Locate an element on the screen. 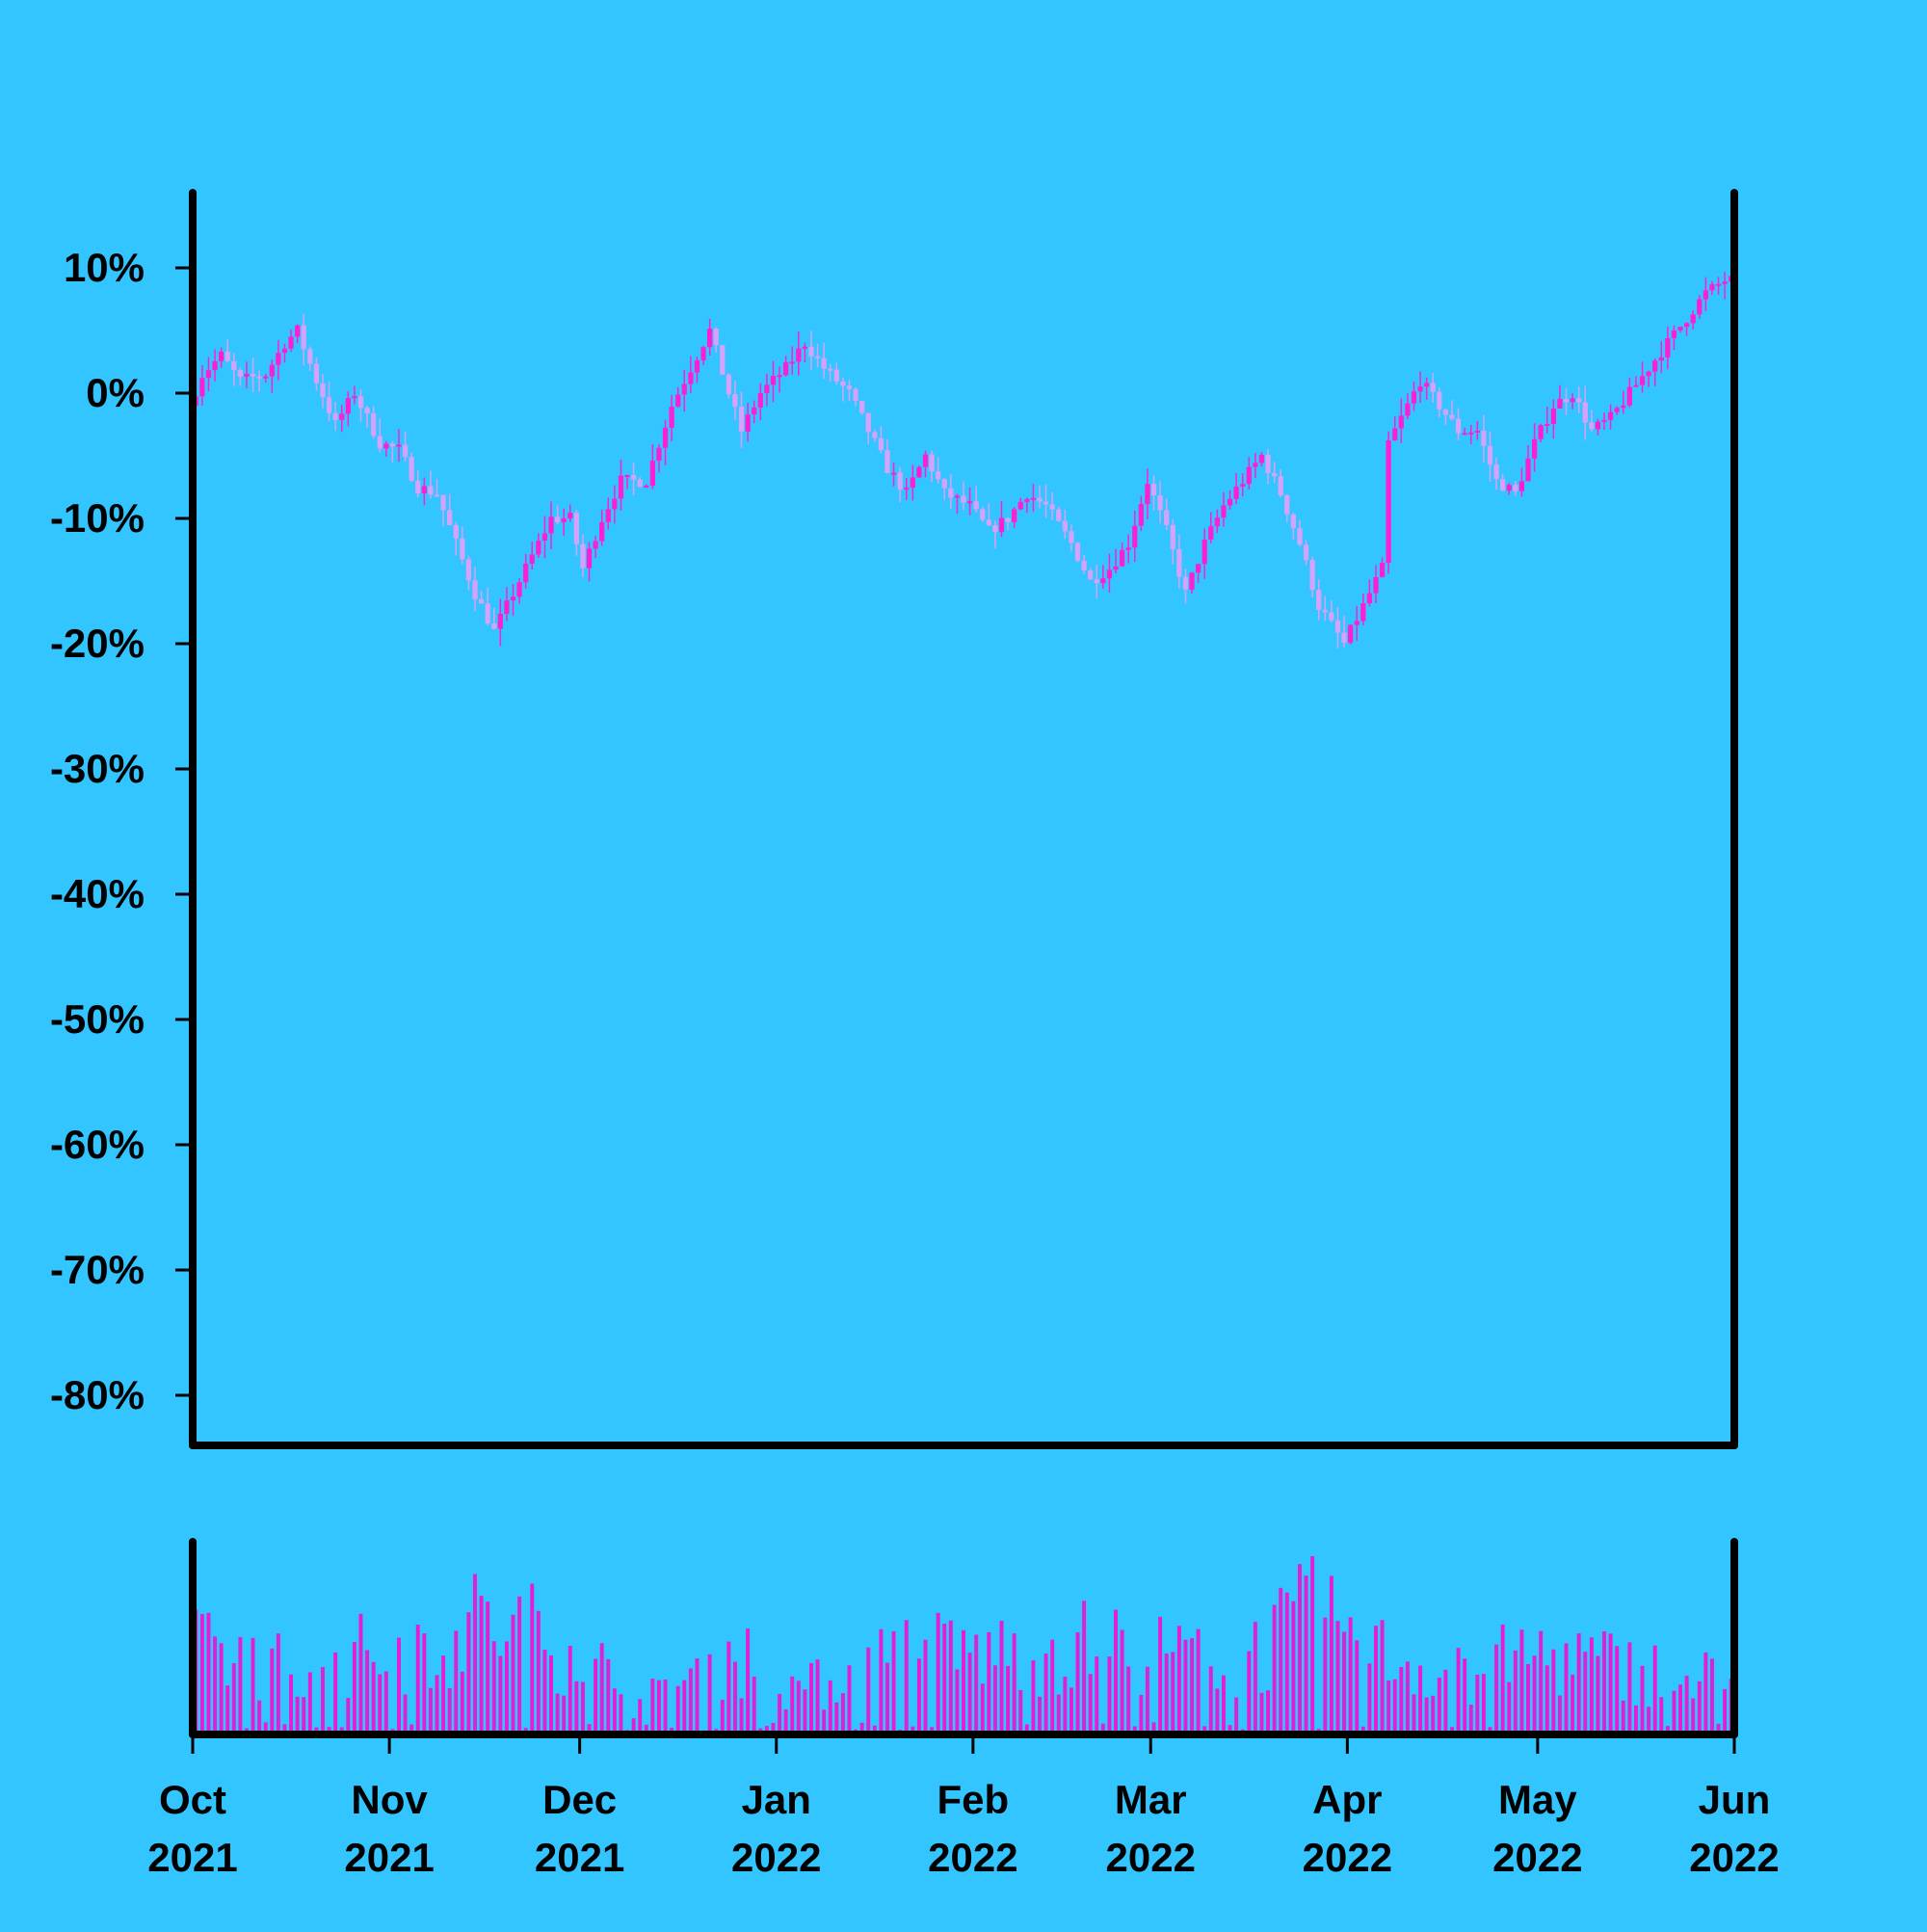 This screenshot has width=1927, height=1932. x-tick-label-year: 2021 is located at coordinates (579, 1857).